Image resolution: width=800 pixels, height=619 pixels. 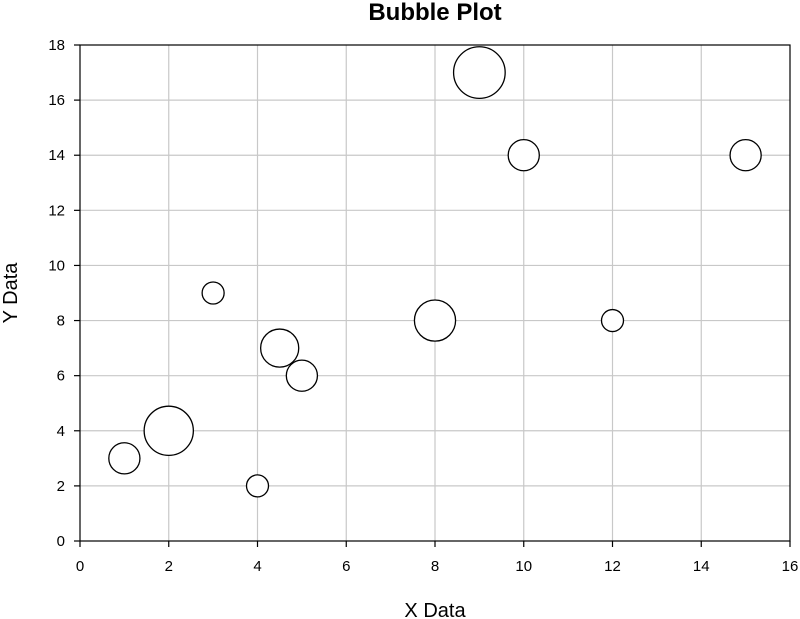 What do you see at coordinates (61, 321) in the screenshot?
I see `y-tick-label: 8` at bounding box center [61, 321].